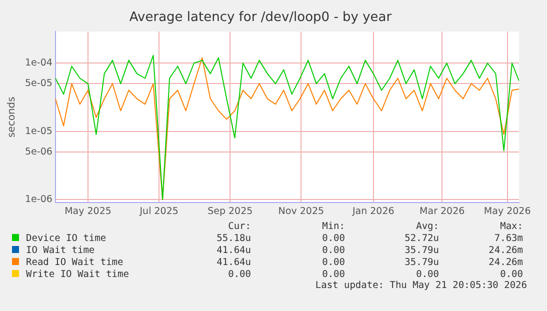 The height and width of the screenshot is (311, 547). What do you see at coordinates (422, 238) in the screenshot?
I see `text: 52.72u` at bounding box center [422, 238].